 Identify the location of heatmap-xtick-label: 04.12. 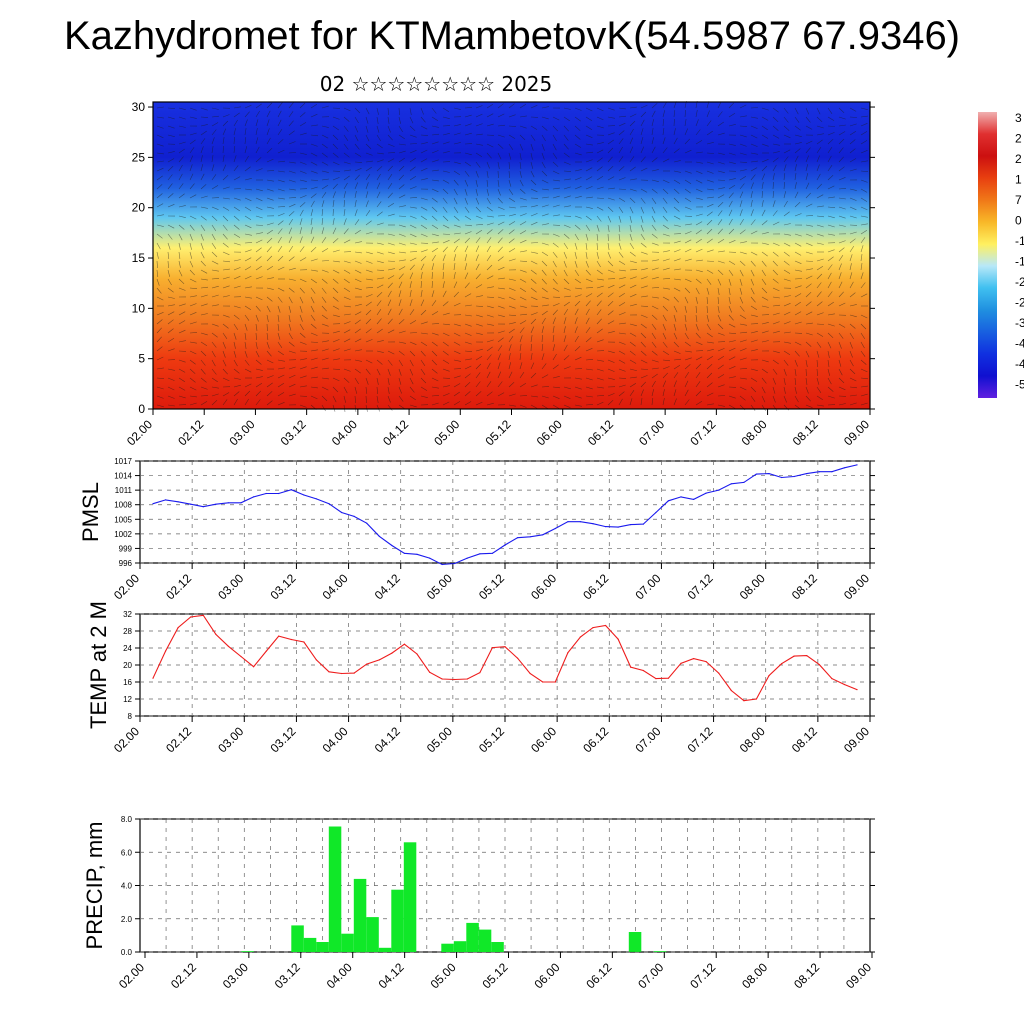
(395, 432).